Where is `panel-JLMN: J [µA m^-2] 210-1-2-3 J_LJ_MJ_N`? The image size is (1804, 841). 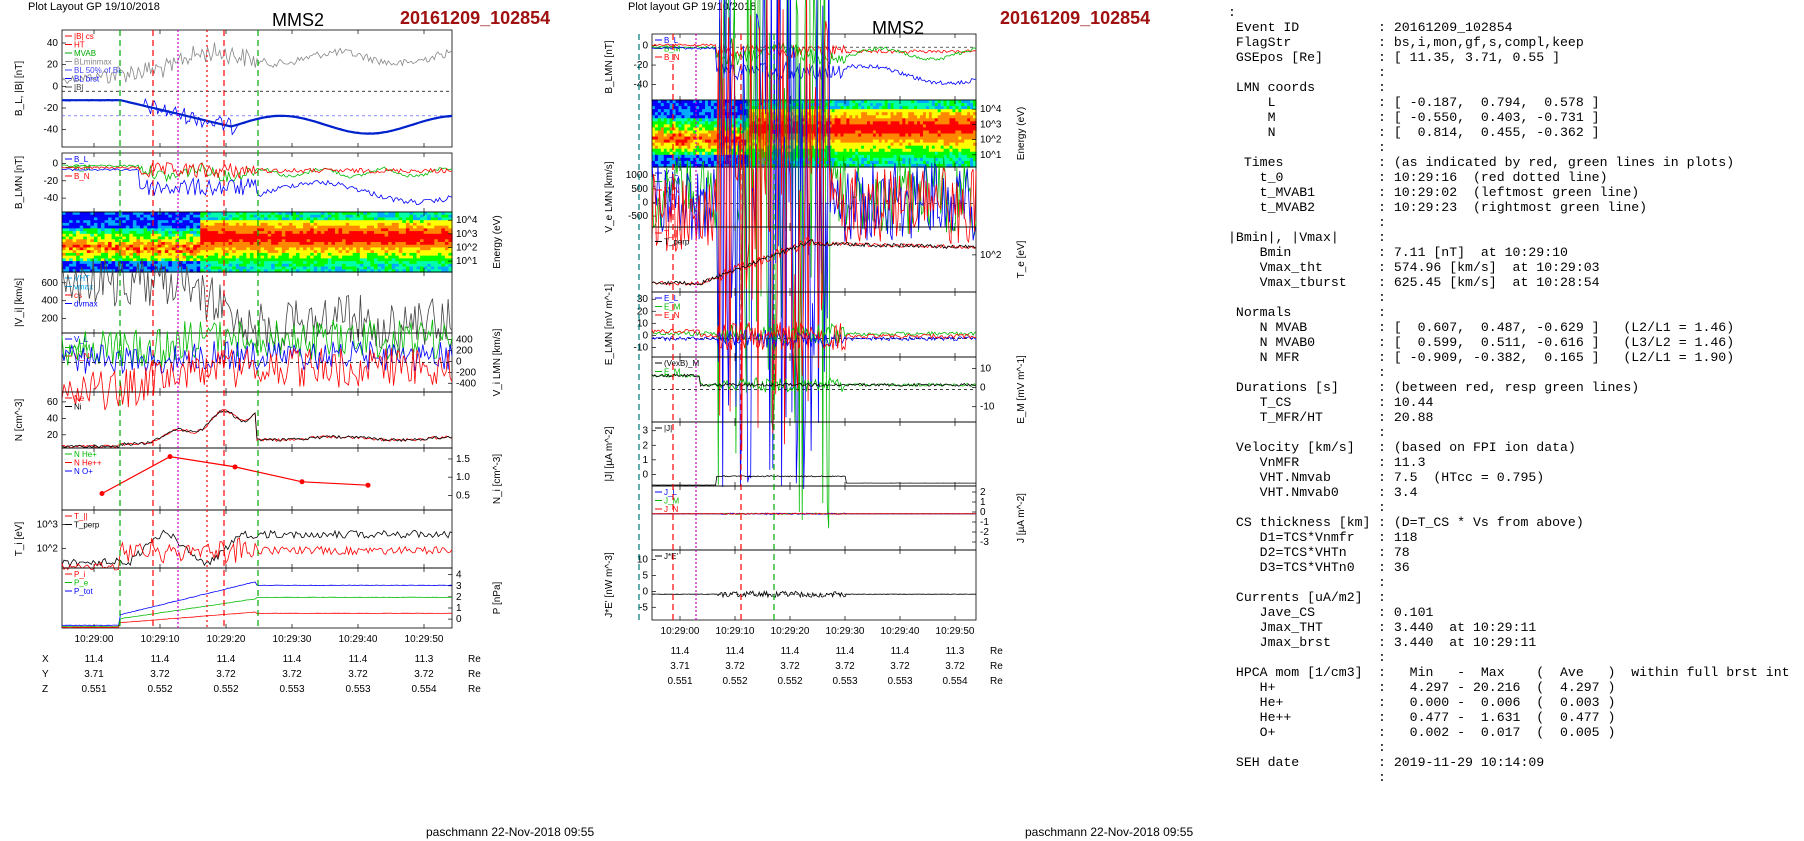
panel-JLMN: J [µA m^-2] 210-1-2-3 J_LJ_MJ_N is located at coordinates (839, 518).